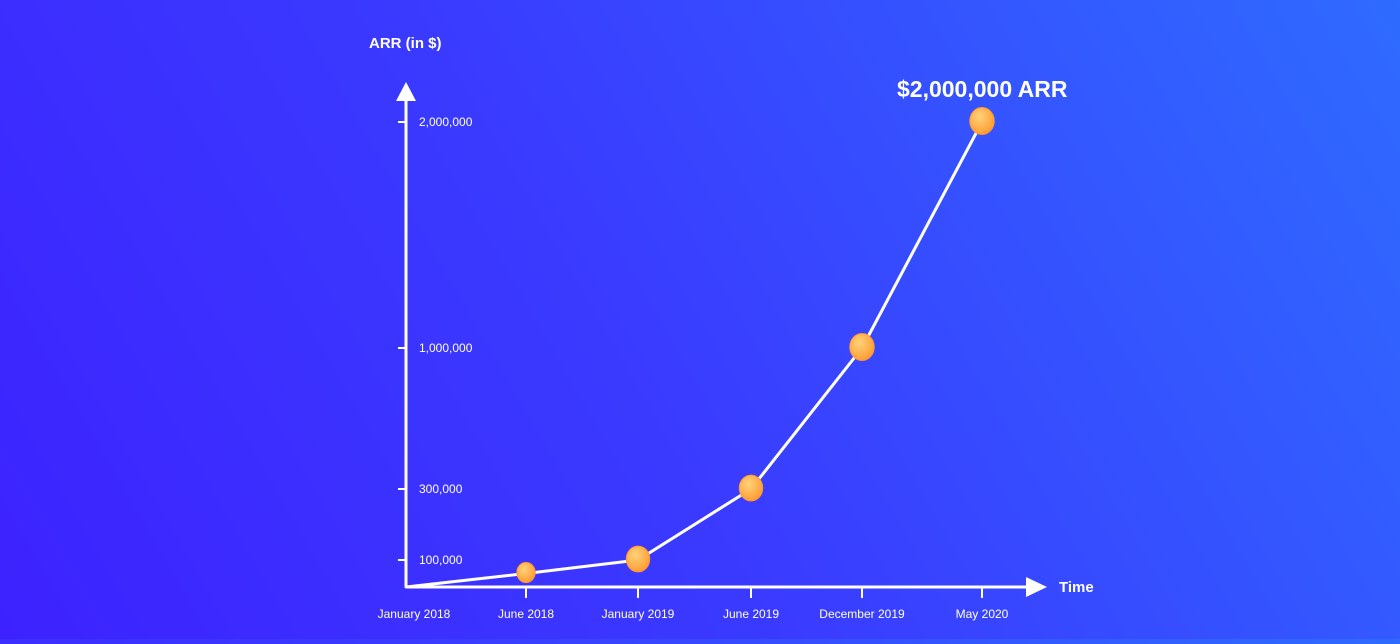 This screenshot has height=644, width=1400. What do you see at coordinates (751, 614) in the screenshot?
I see `x-tick-label: June 2019` at bounding box center [751, 614].